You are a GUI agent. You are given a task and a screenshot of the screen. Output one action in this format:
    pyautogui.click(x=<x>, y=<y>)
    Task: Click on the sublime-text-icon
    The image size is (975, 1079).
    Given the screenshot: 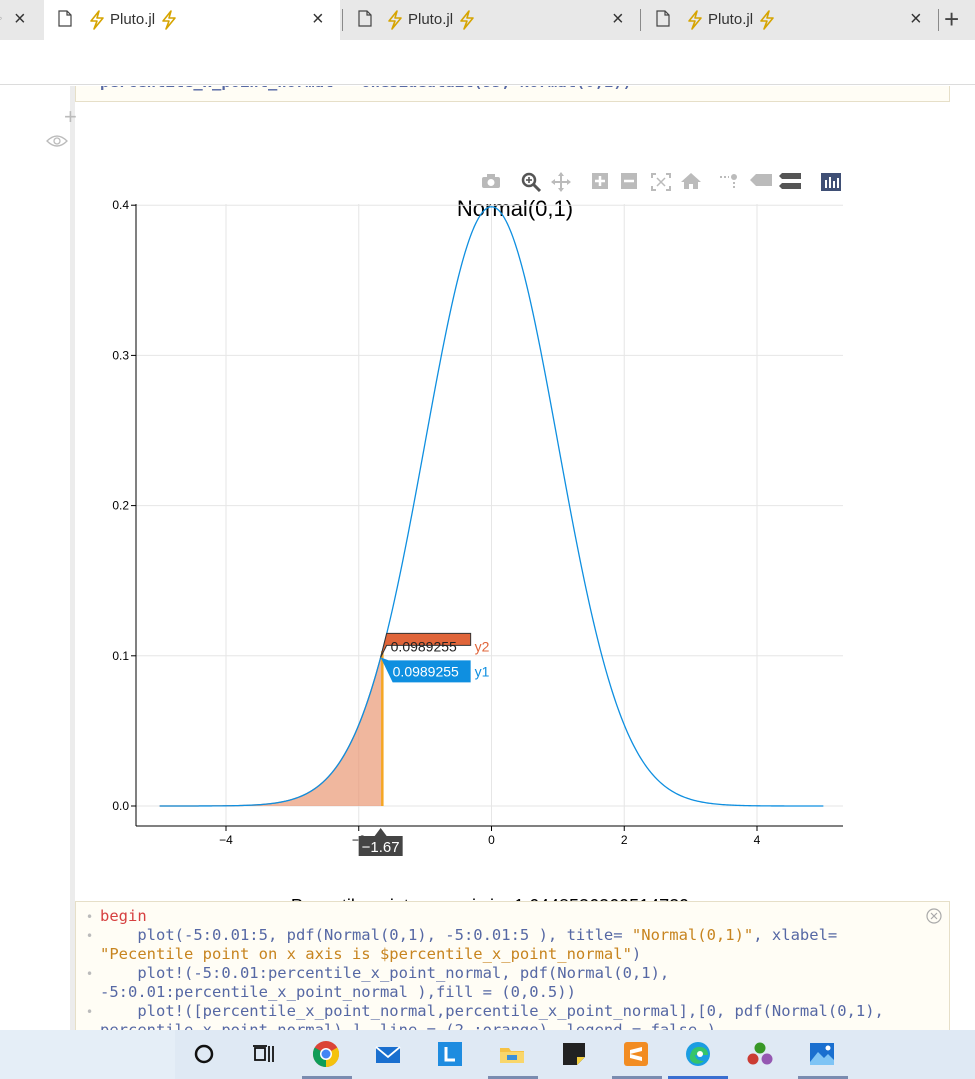 What is the action you would take?
    pyautogui.click(x=636, y=1054)
    